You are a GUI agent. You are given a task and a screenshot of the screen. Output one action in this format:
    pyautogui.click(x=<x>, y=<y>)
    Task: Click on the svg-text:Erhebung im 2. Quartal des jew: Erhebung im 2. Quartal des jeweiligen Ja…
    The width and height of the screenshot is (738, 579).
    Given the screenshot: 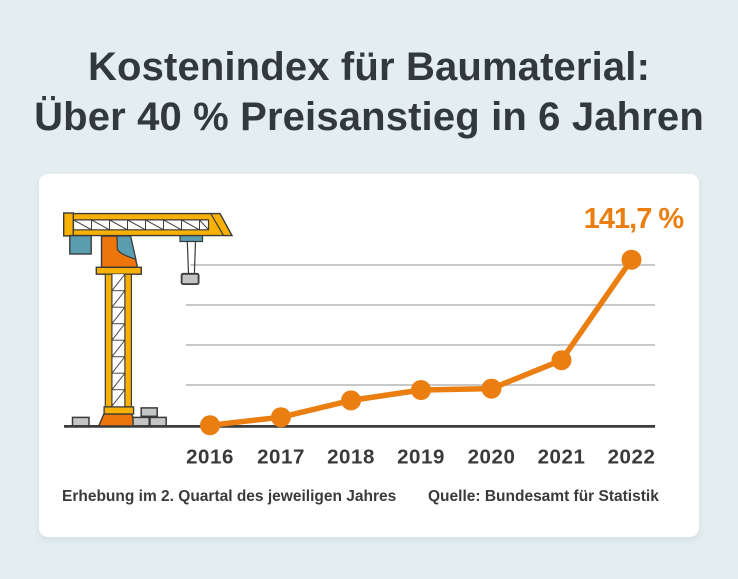 What is the action you would take?
    pyautogui.click(x=229, y=496)
    